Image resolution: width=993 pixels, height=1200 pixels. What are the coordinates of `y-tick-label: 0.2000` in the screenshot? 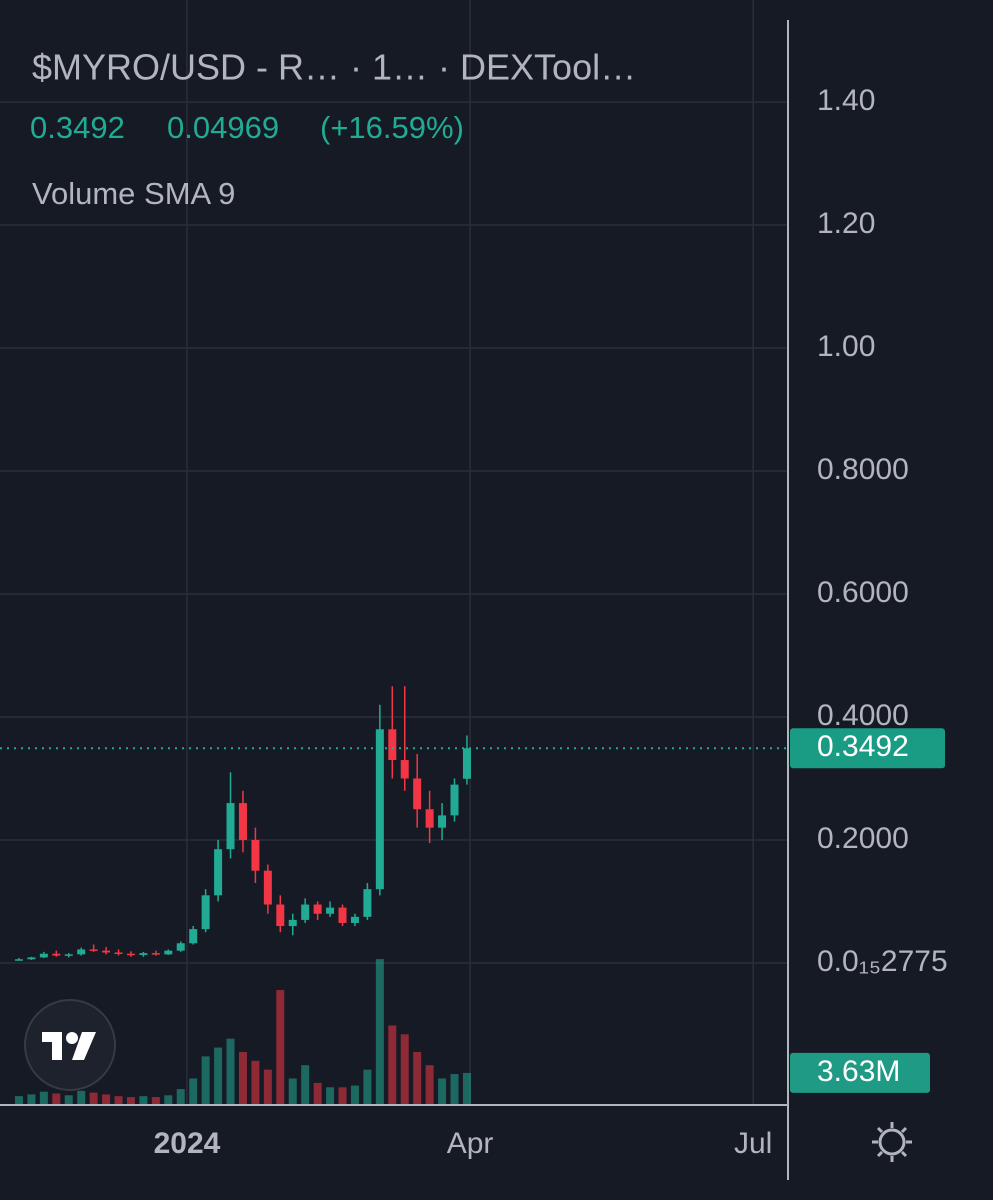 It's located at (863, 838).